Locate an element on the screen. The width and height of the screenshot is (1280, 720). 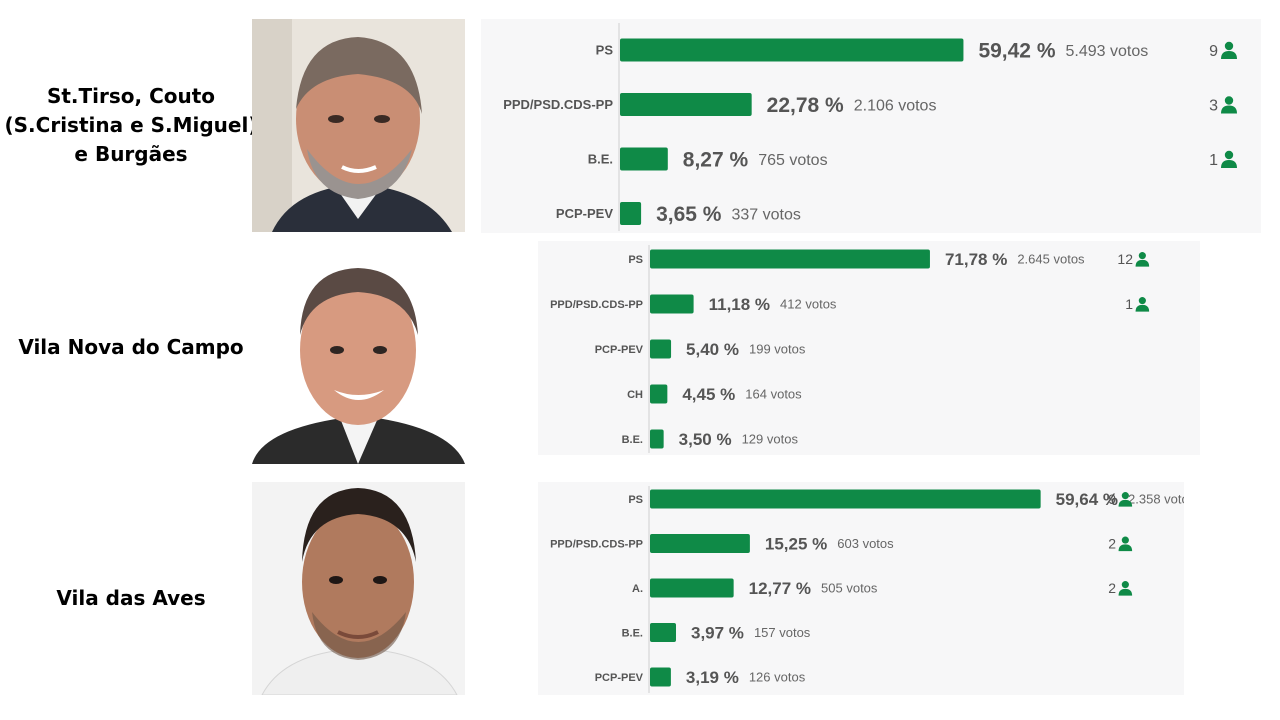
votes-label: 199 votos is located at coordinates (777, 349).